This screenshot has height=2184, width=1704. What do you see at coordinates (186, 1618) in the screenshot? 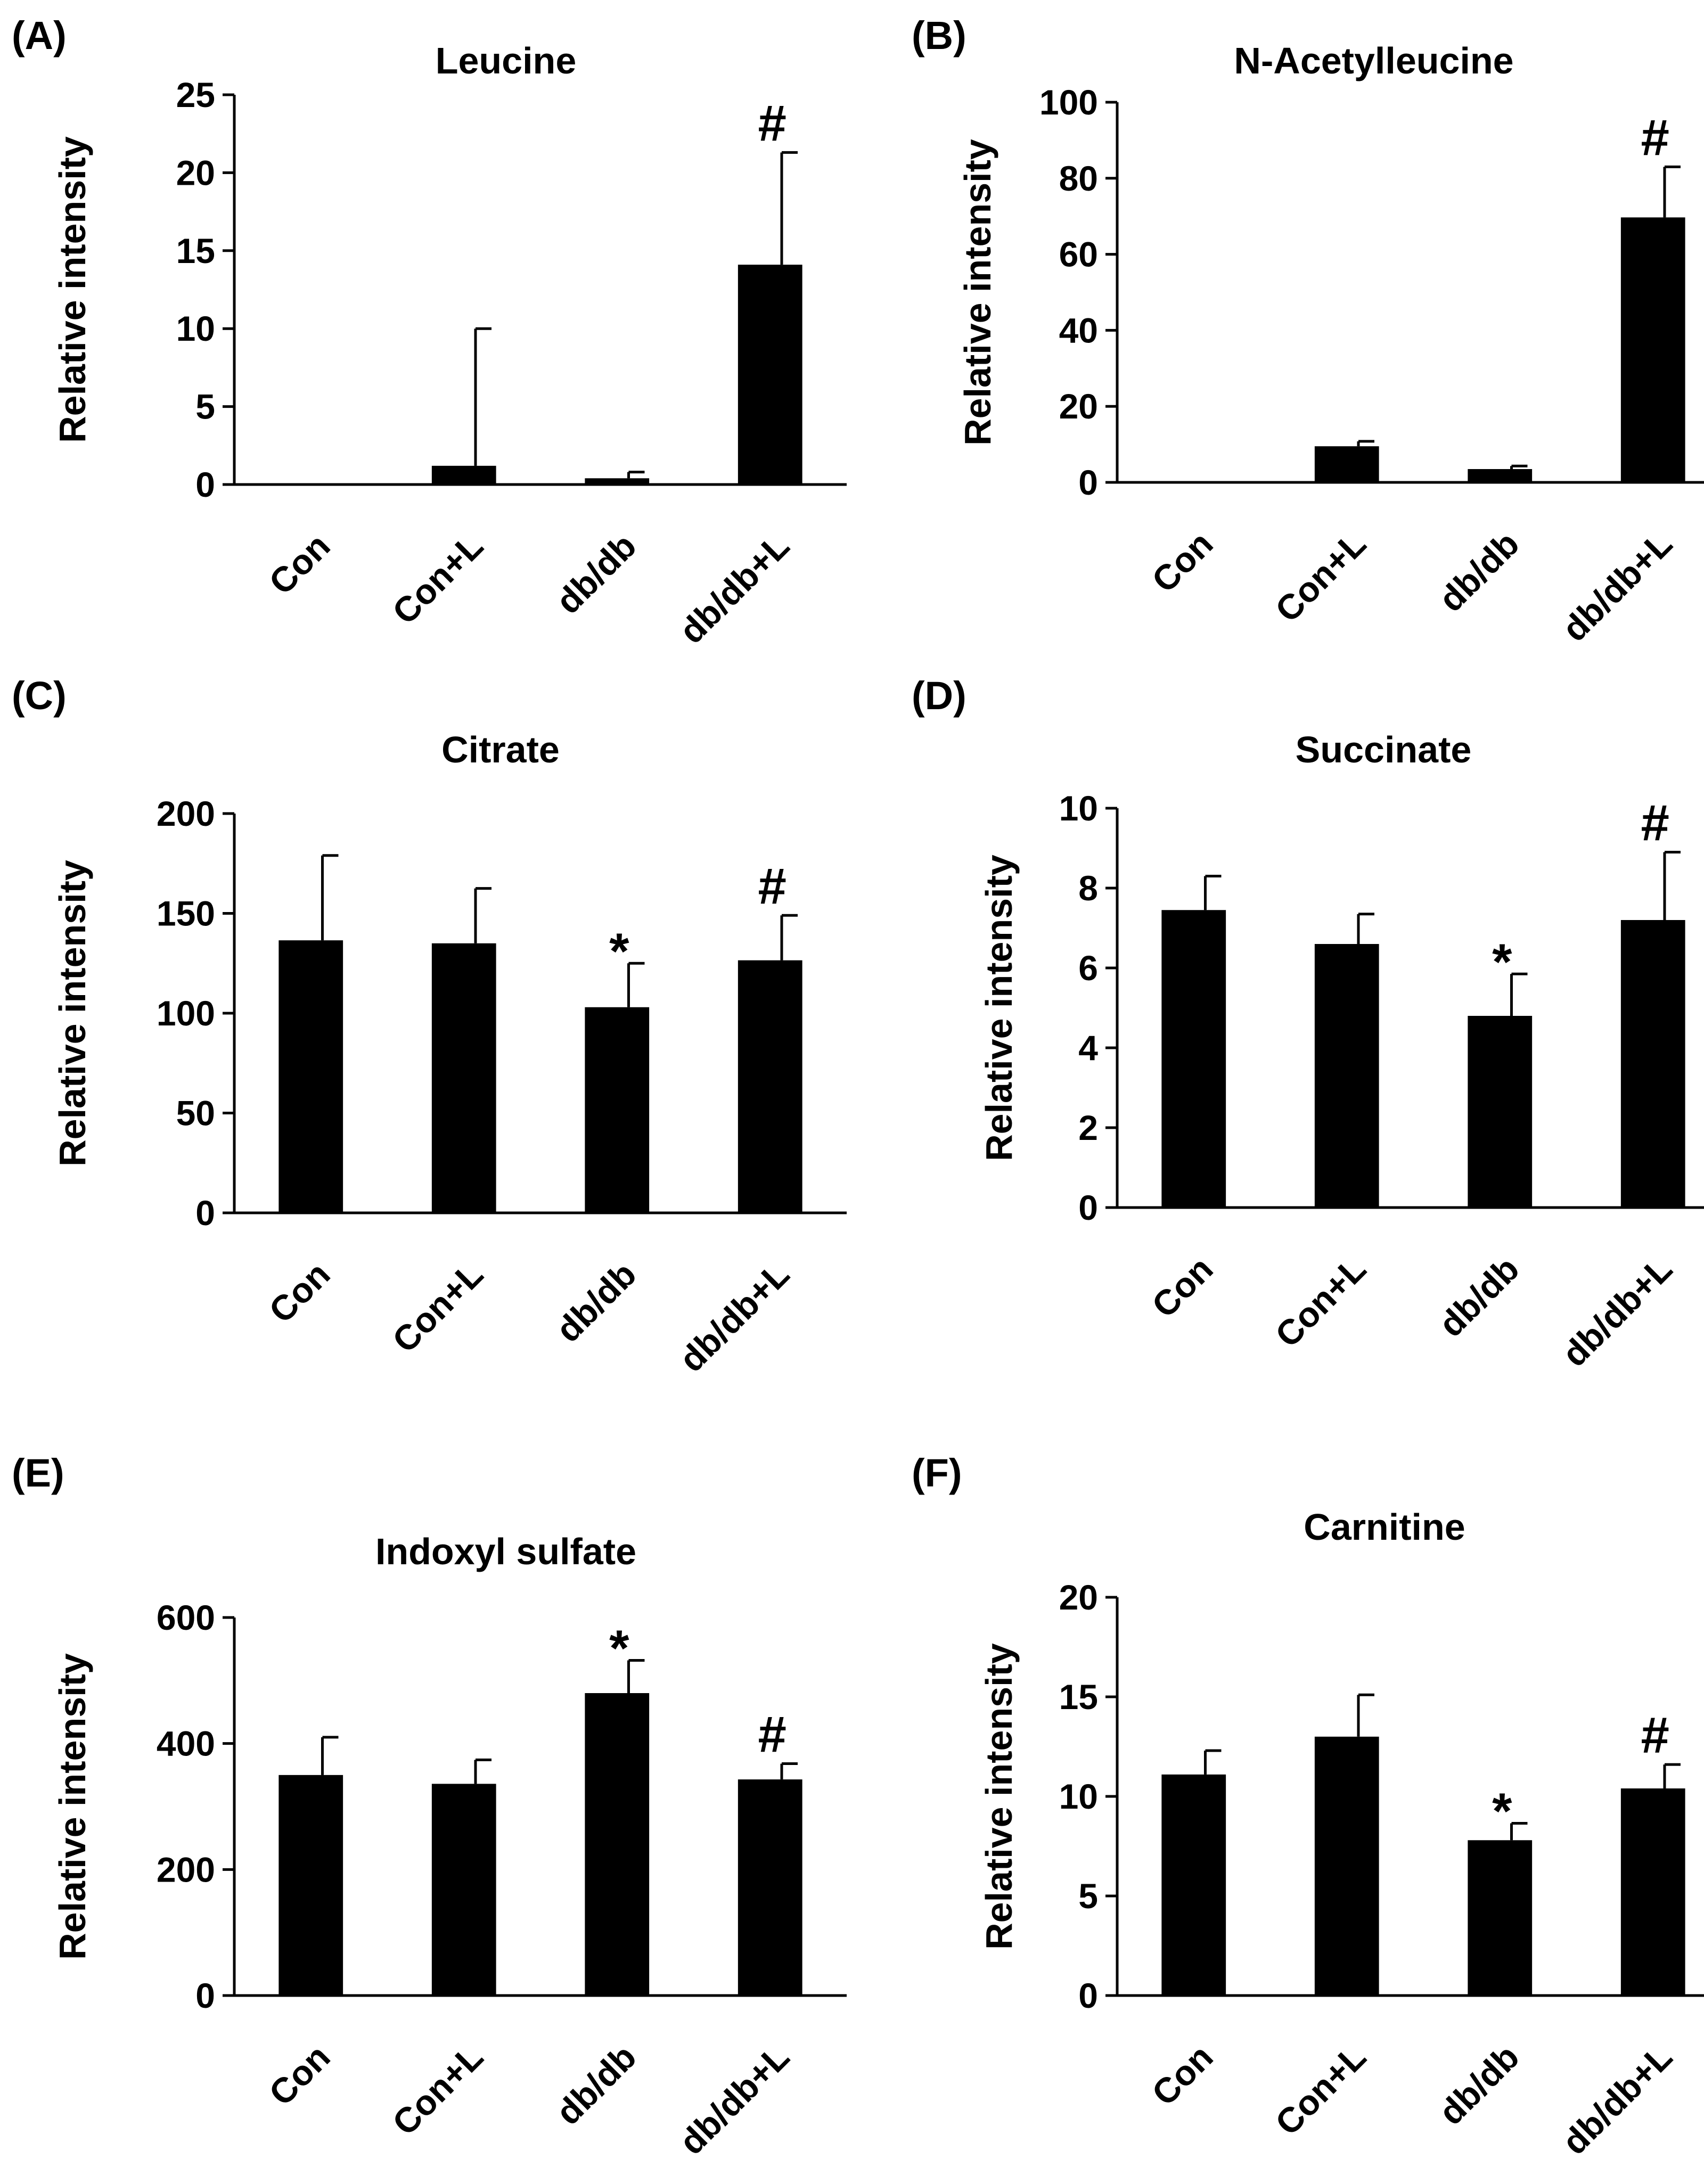
I see `y-tick-label: 600` at bounding box center [186, 1618].